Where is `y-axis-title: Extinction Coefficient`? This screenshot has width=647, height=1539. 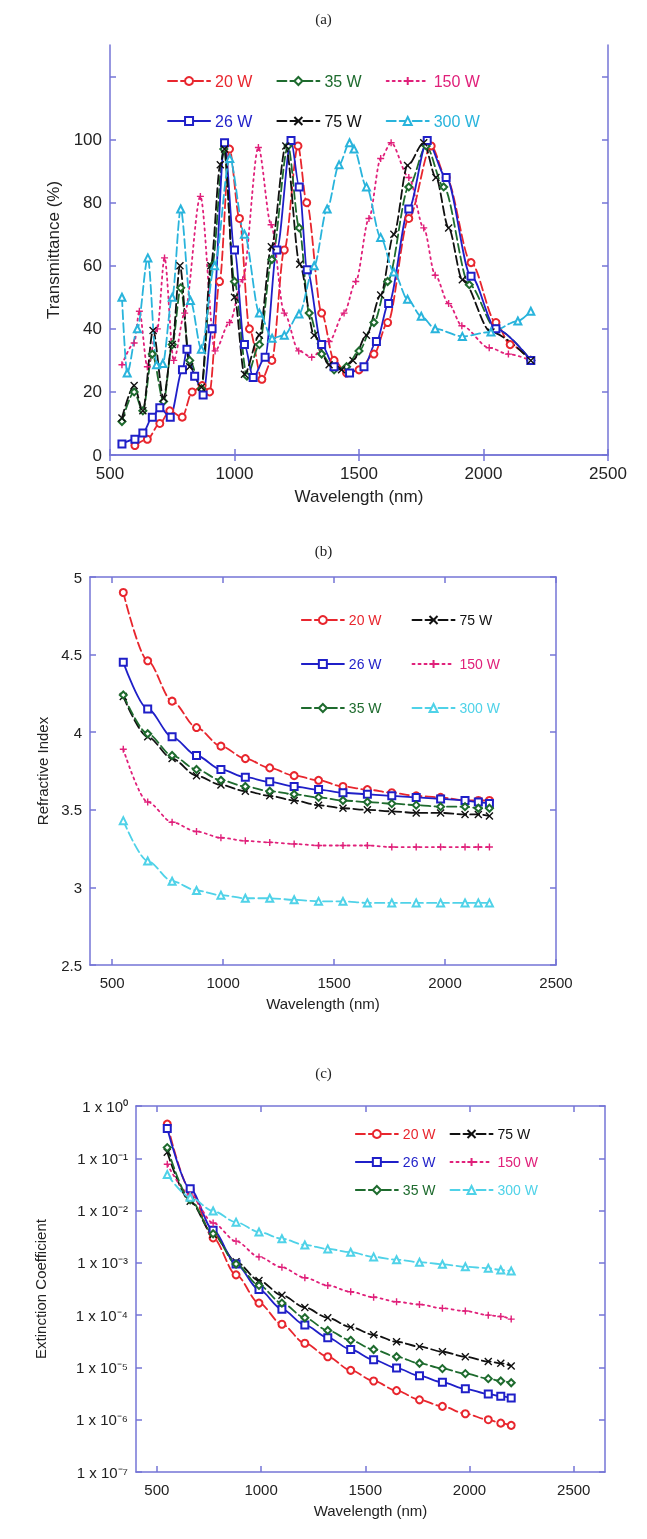
y-axis-title: Extinction Coefficient is located at coordinates (40, 1288).